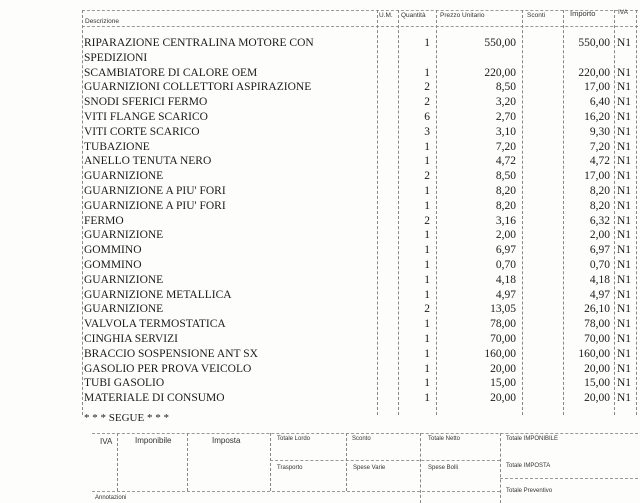  I want to click on item-unit-price: 4,72, so click(505, 161).